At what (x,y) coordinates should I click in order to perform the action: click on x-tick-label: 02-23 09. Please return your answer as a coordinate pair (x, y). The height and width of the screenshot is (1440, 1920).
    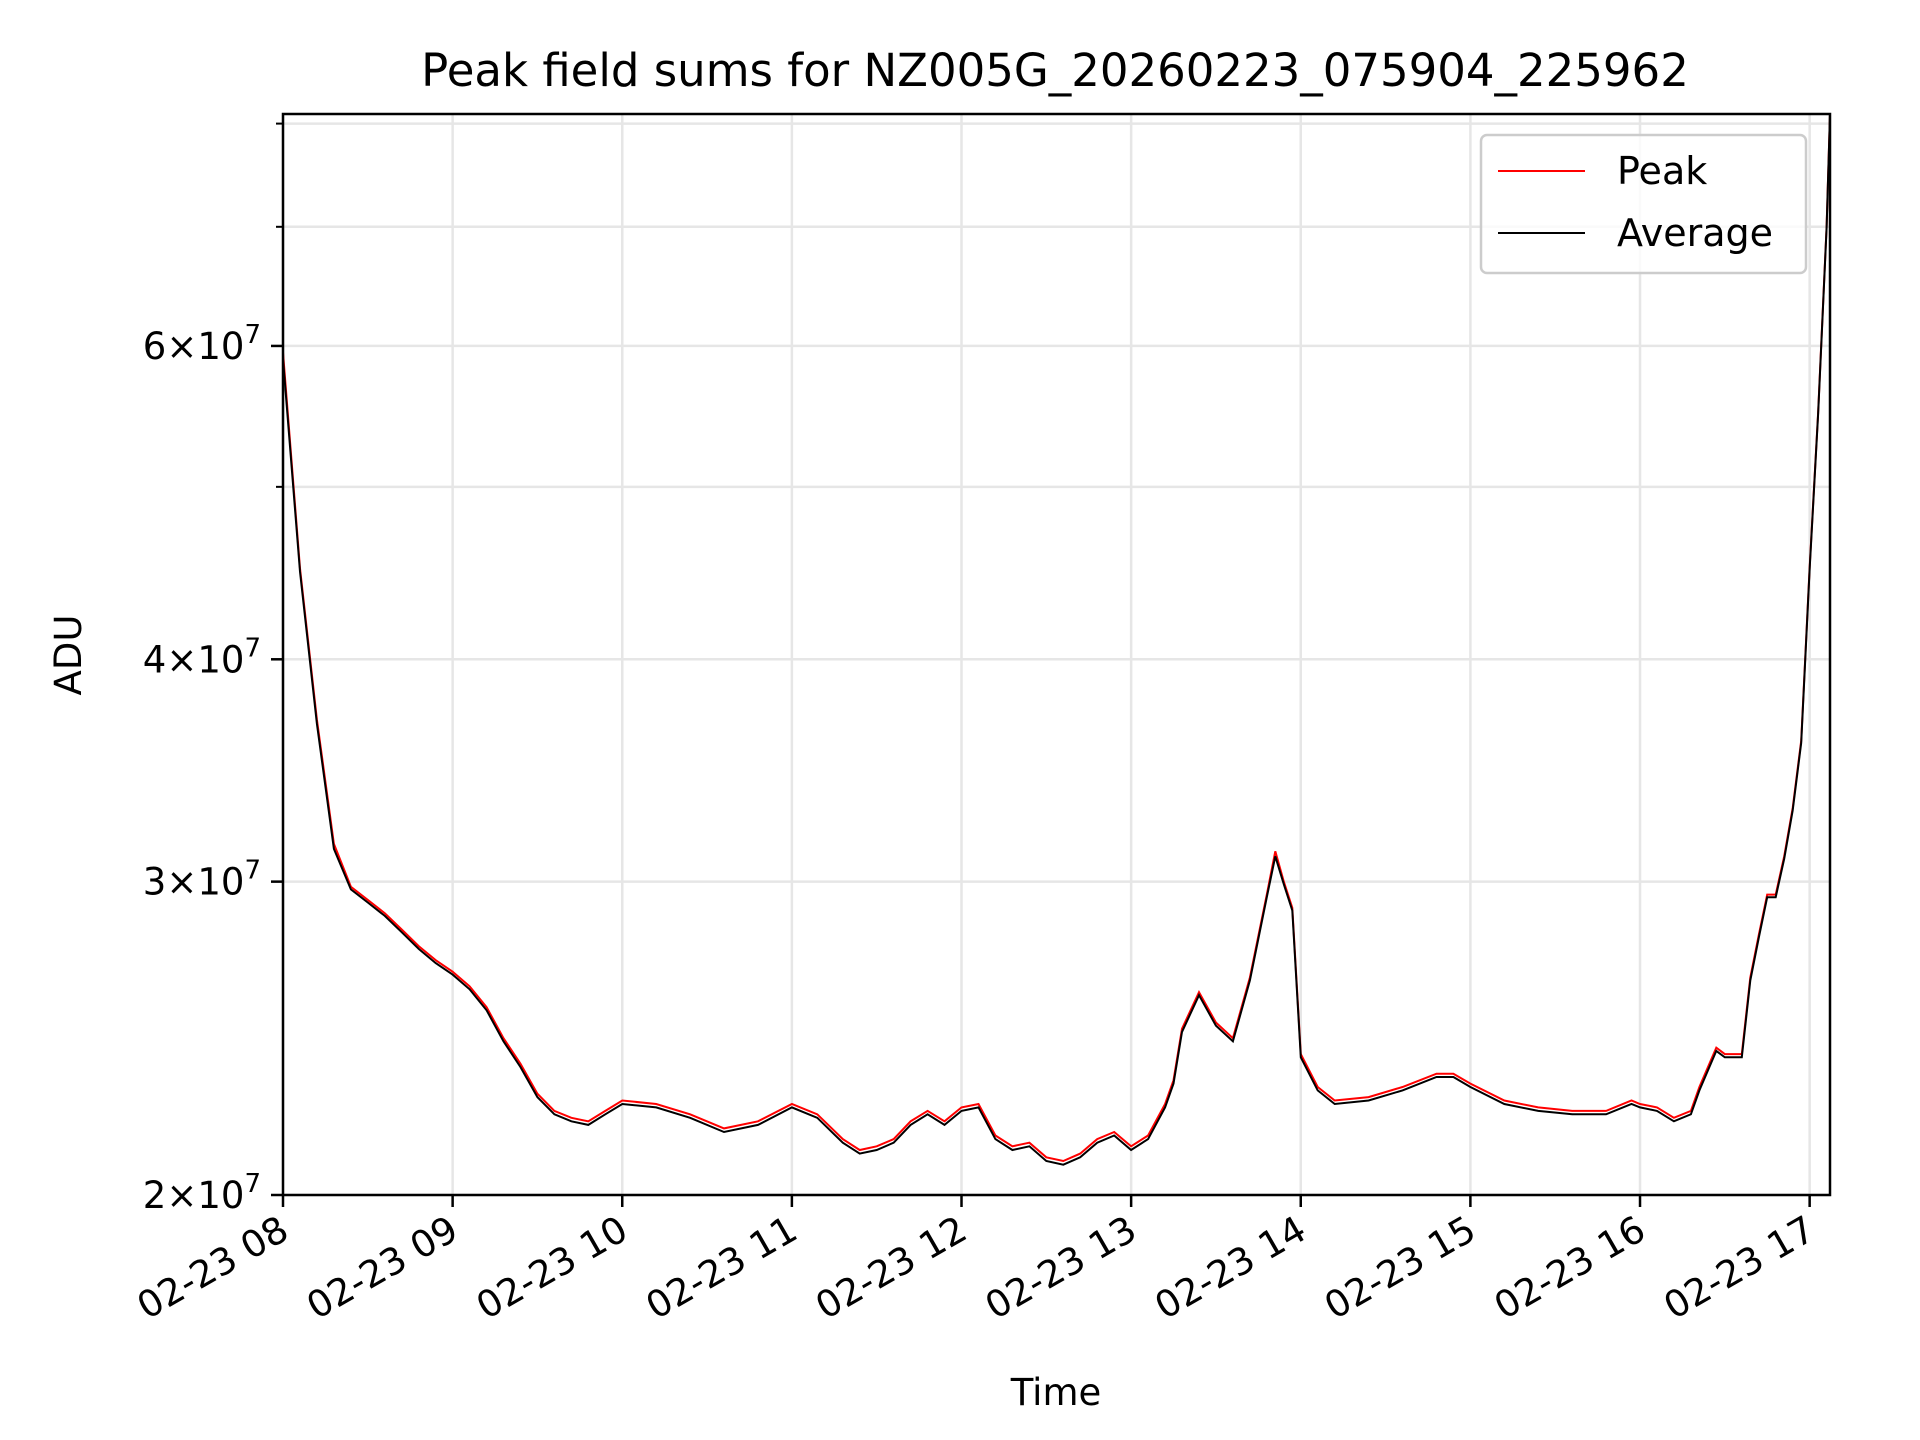
    Looking at the image, I should click on (383, 1268).